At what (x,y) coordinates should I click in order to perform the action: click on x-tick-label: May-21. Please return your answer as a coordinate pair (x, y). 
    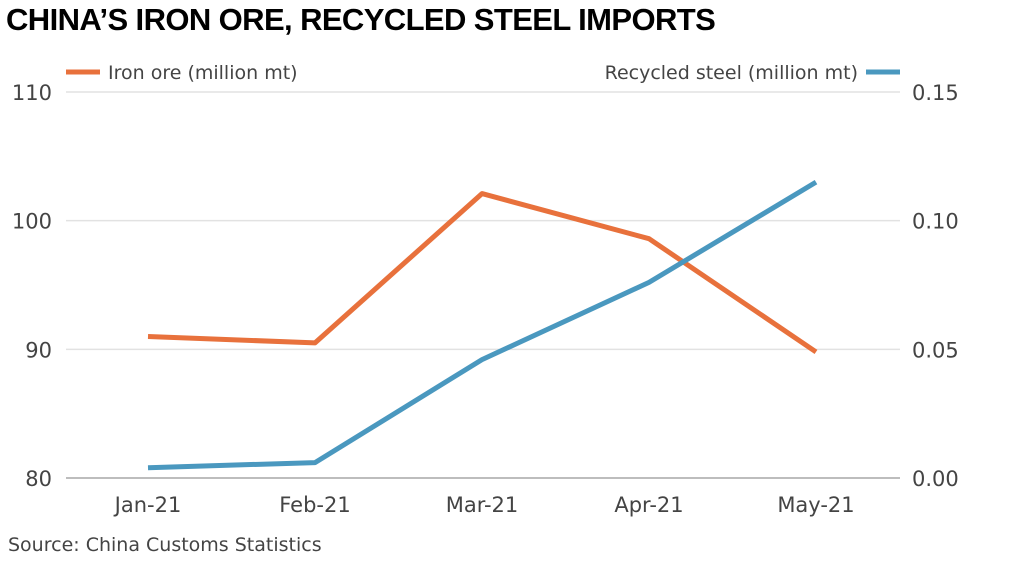
    Looking at the image, I should click on (815, 505).